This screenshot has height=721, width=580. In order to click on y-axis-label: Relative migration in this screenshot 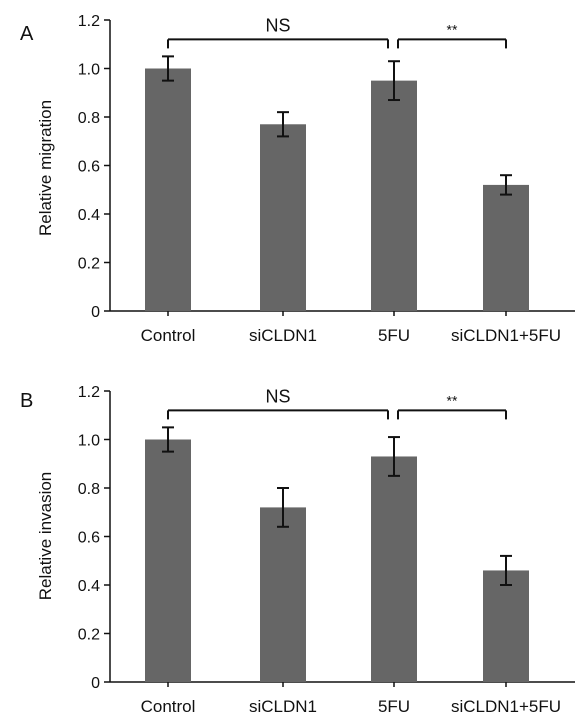, I will do `click(45, 168)`.